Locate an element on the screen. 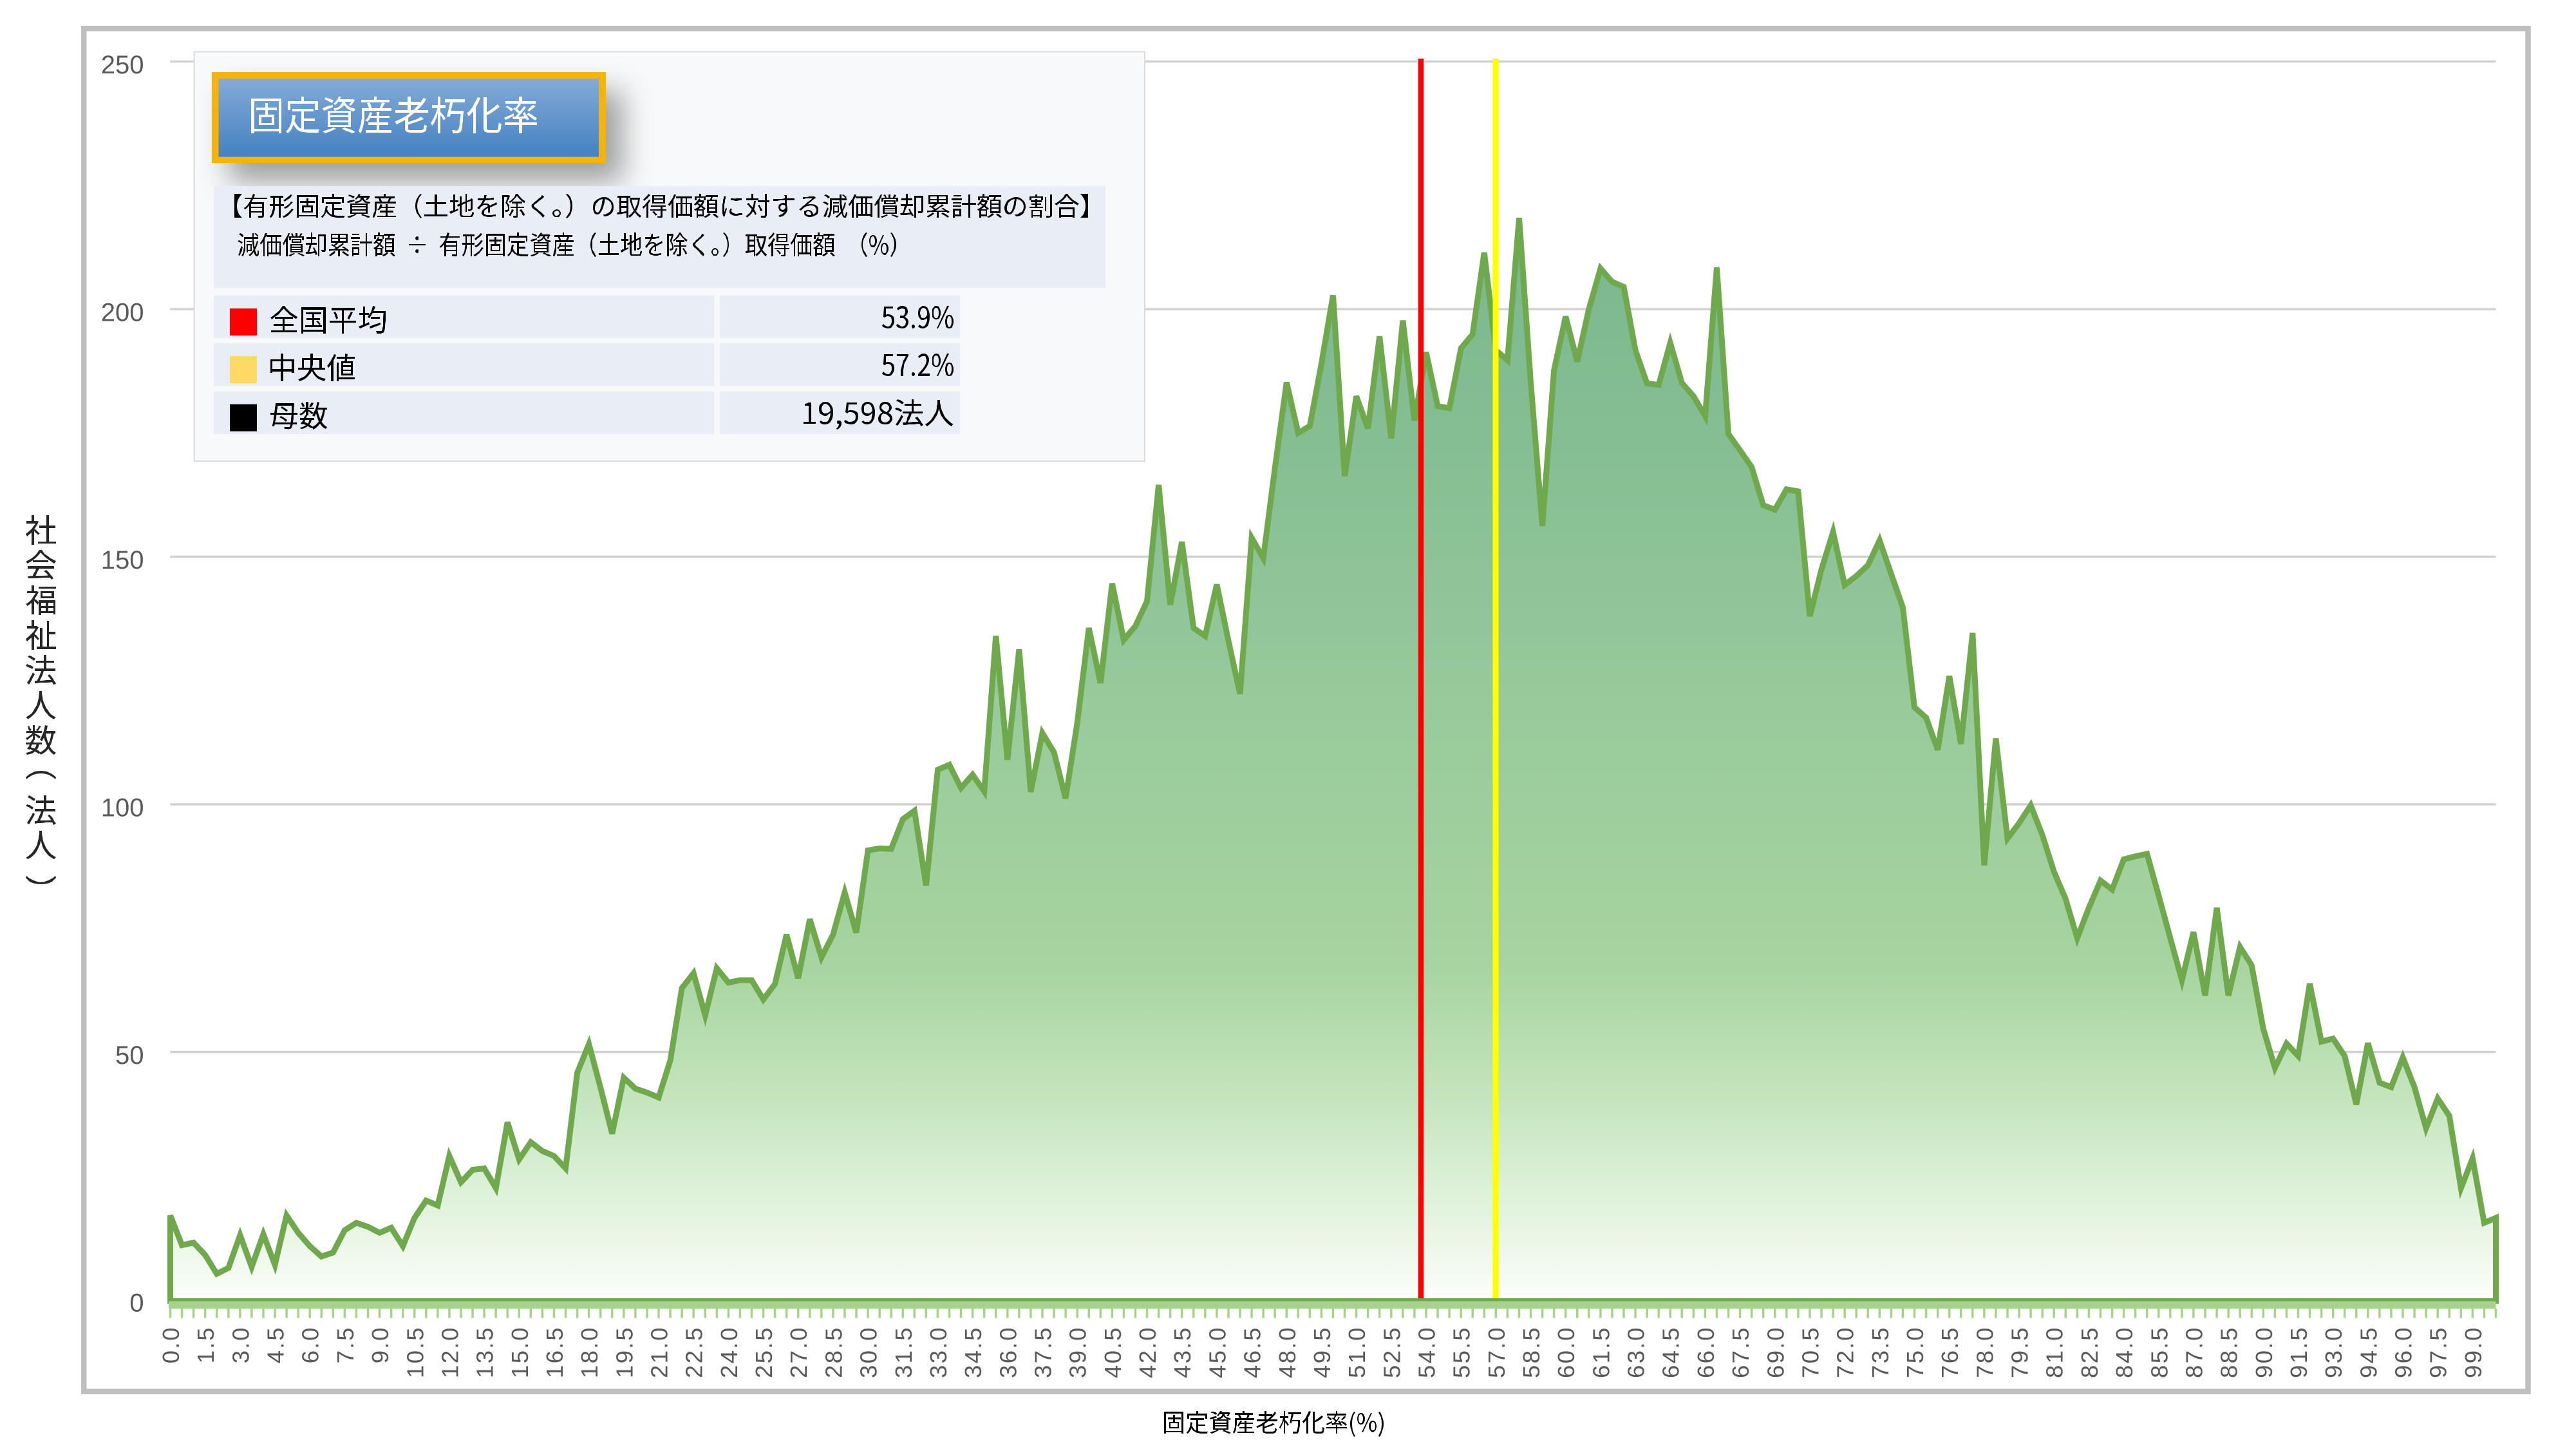 The width and height of the screenshot is (2576, 1449). svg-text: 21.0 is located at coordinates (659, 1352).